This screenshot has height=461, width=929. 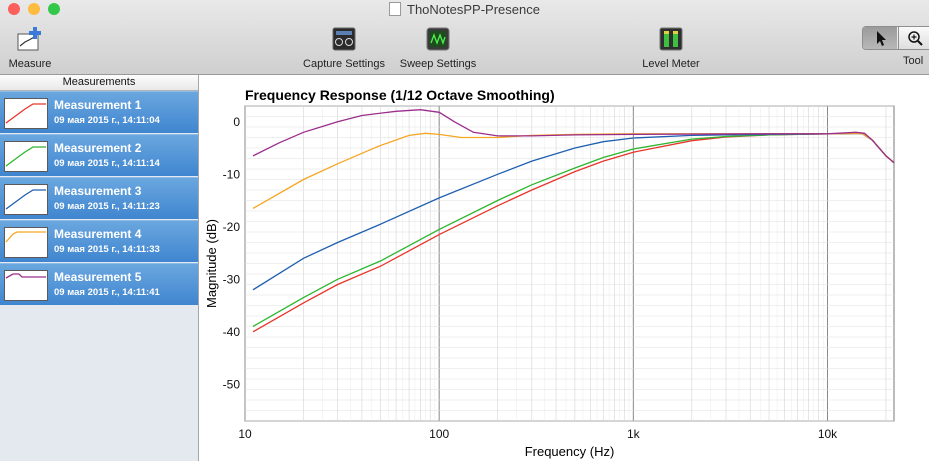 What do you see at coordinates (99, 83) in the screenshot?
I see `sidebar-header: Measurements` at bounding box center [99, 83].